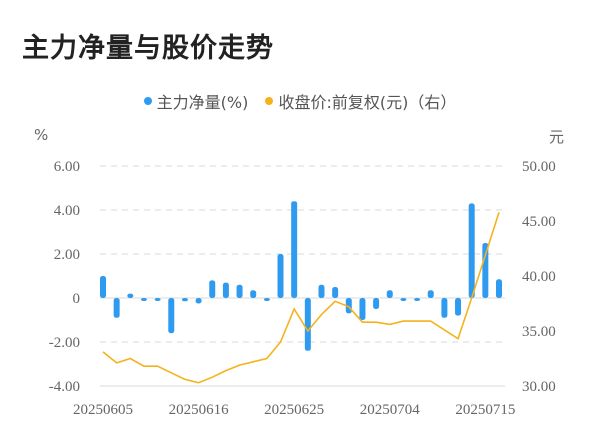 The image size is (600, 446). I want to click on right-axis-unit: 元, so click(557, 137).